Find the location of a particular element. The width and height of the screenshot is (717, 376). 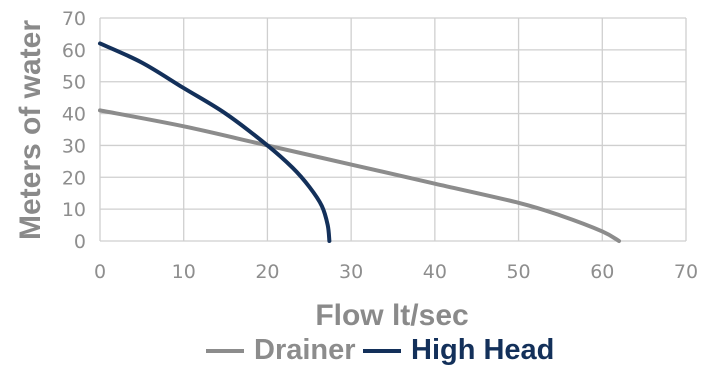

x-tick-label: 20 is located at coordinates (267, 272).